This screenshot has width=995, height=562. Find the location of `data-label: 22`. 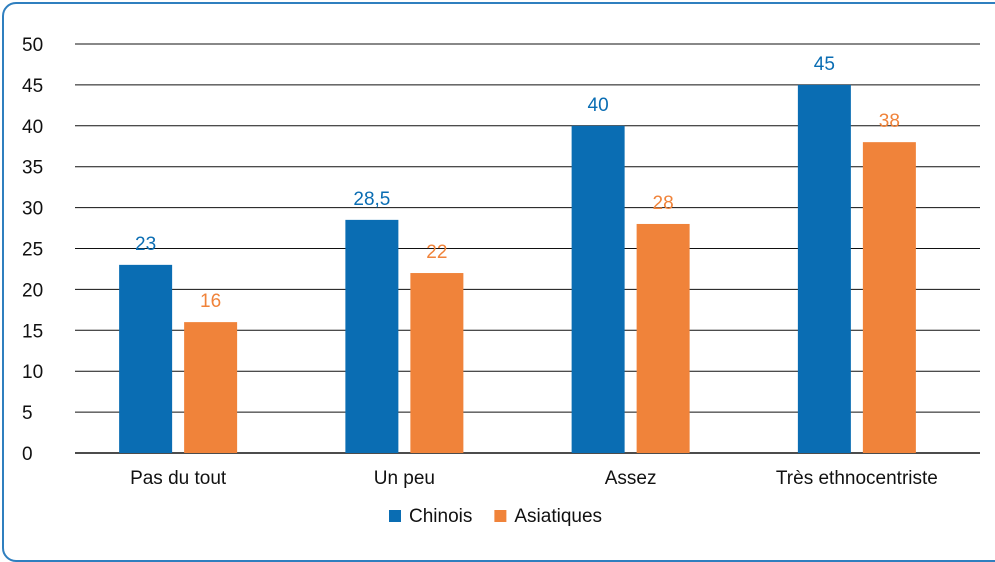

data-label: 22 is located at coordinates (436, 252).